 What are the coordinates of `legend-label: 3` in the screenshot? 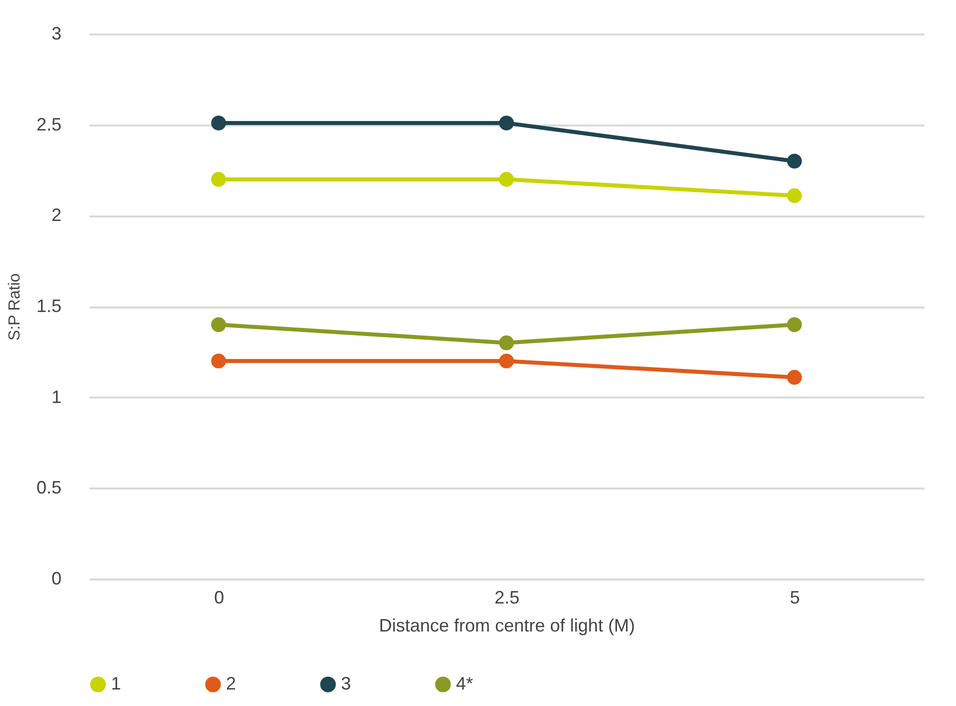 It's located at (346, 683).